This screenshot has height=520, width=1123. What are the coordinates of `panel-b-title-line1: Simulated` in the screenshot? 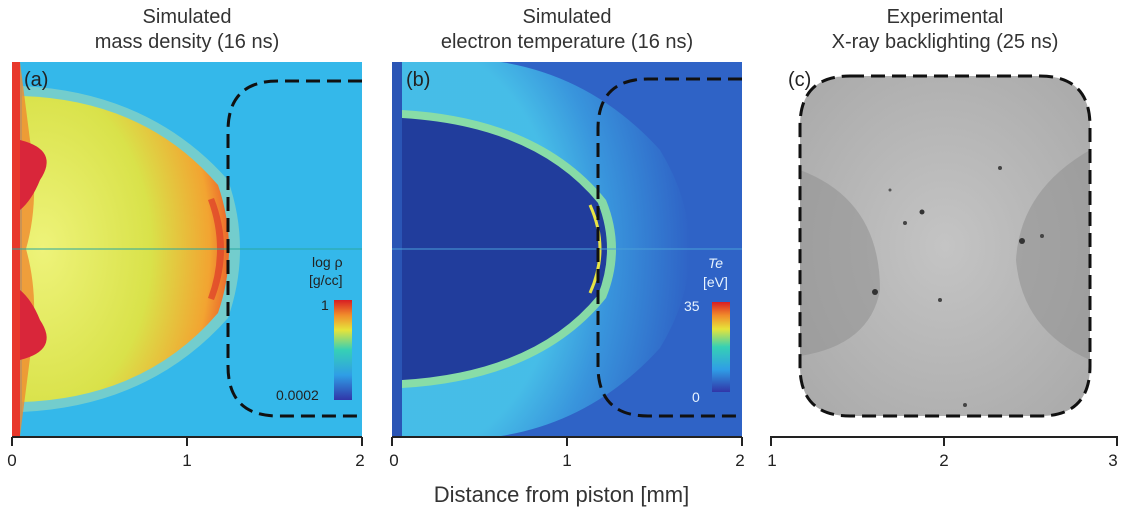 It's located at (567, 17).